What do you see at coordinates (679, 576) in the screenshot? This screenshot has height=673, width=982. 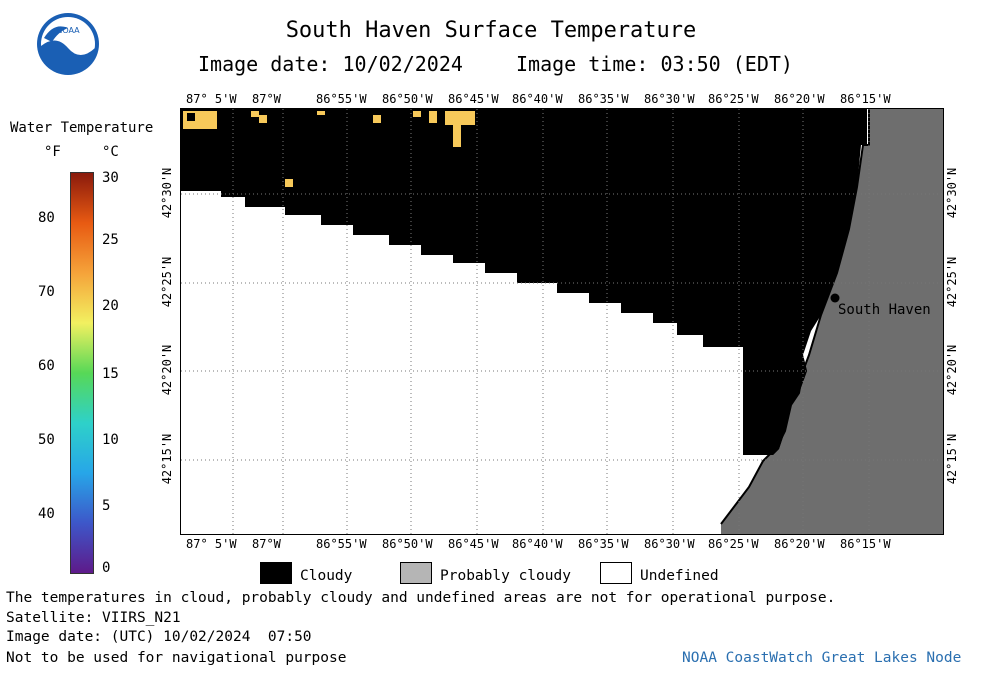 I see `undefined-label: Undefined` at bounding box center [679, 576].